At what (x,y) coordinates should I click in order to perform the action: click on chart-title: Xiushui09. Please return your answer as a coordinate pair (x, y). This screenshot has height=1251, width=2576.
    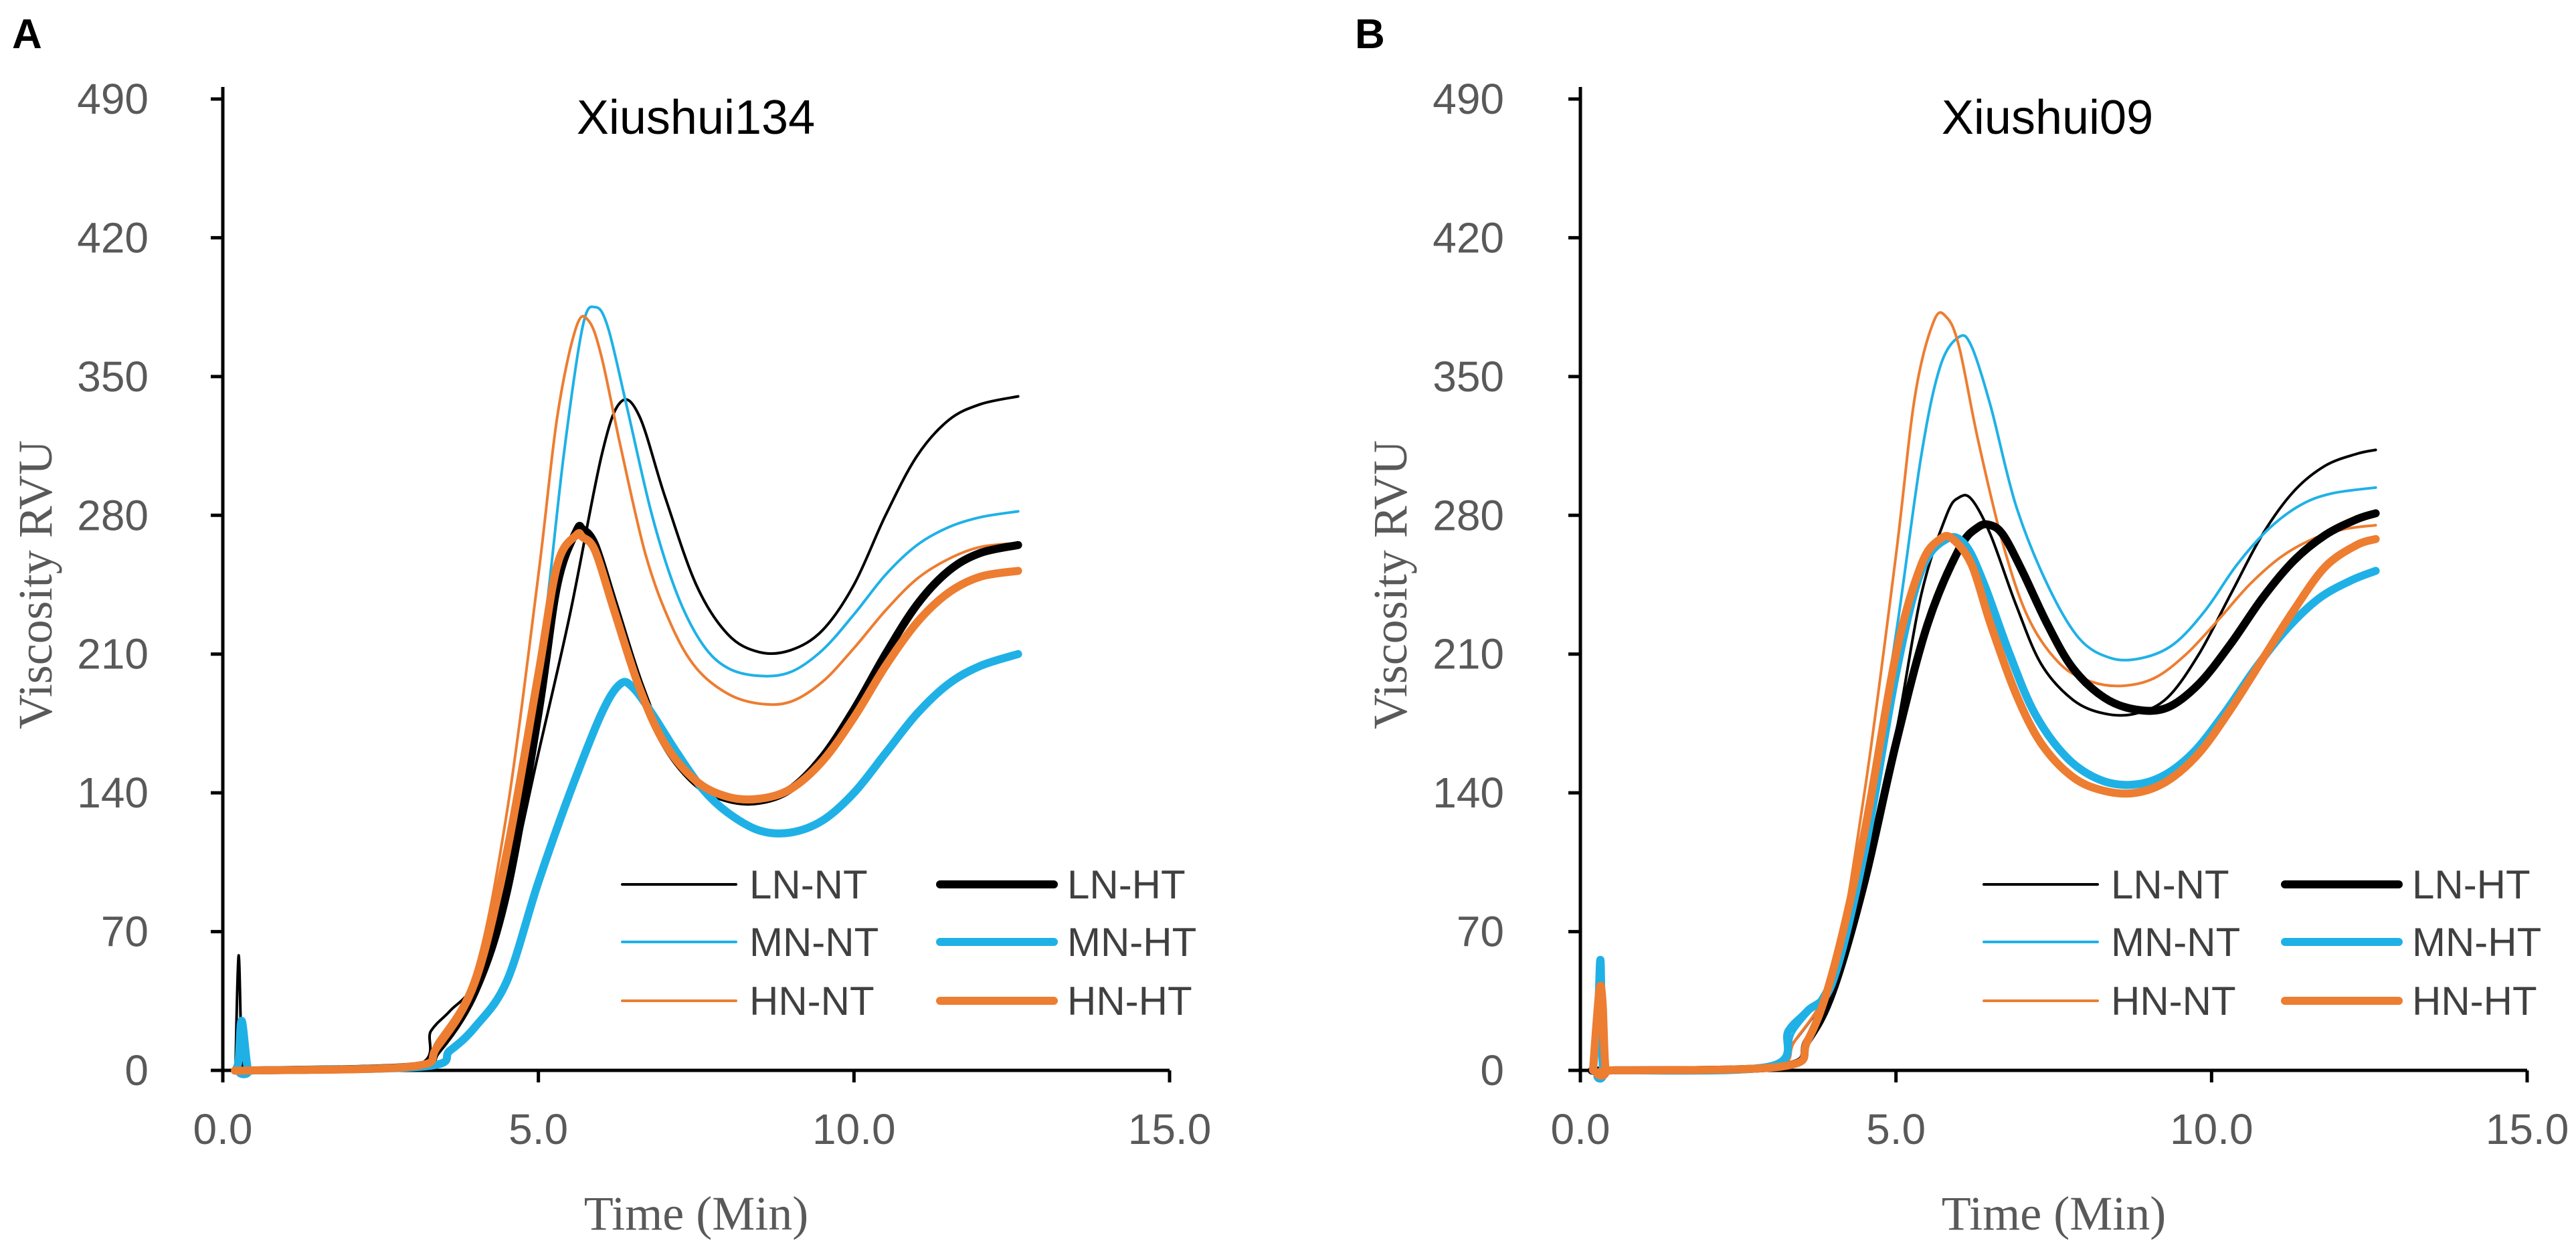
    Looking at the image, I should click on (2048, 118).